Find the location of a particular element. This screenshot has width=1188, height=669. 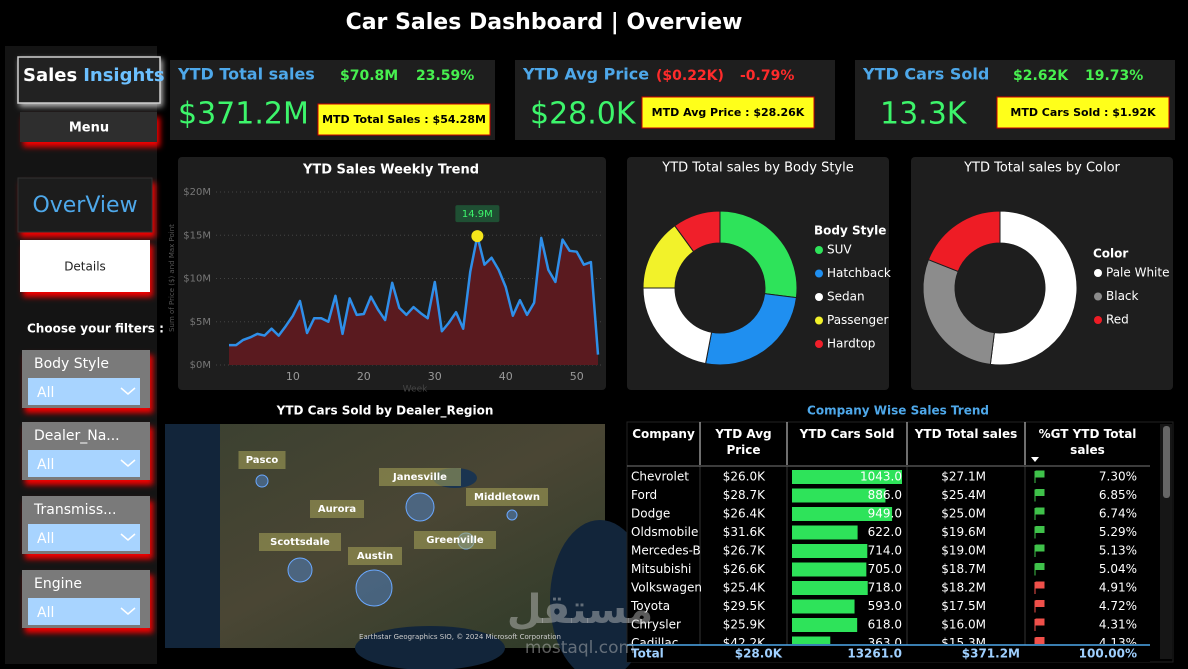

column-header: YTD Cars Sold is located at coordinates (847, 434).